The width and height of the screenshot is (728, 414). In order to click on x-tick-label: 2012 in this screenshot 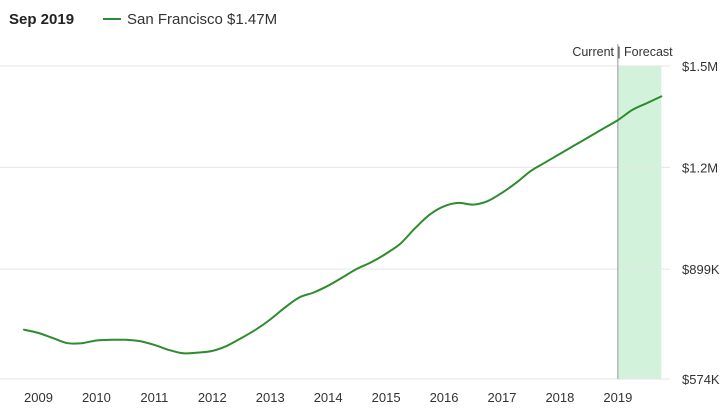, I will do `click(212, 397)`.